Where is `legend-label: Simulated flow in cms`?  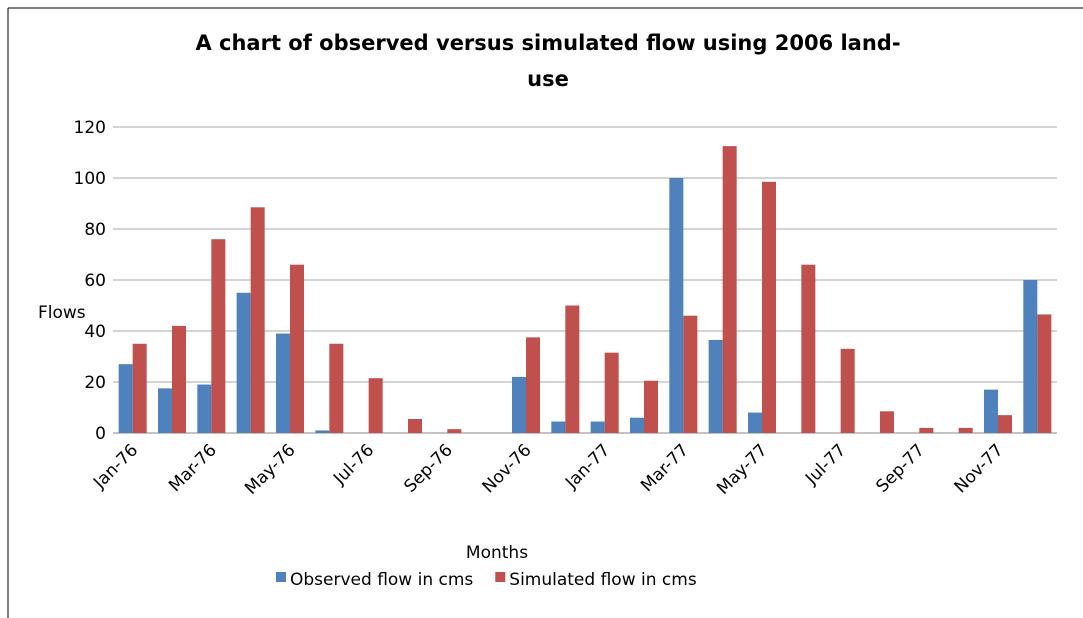 legend-label: Simulated flow in cms is located at coordinates (603, 580).